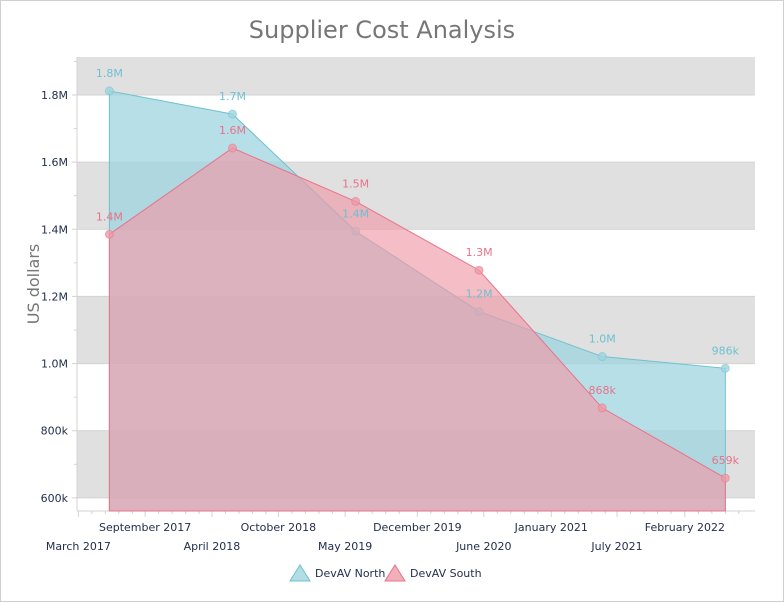  Describe the element at coordinates (279, 527) in the screenshot. I see `x-tick-label: October 2018` at that location.